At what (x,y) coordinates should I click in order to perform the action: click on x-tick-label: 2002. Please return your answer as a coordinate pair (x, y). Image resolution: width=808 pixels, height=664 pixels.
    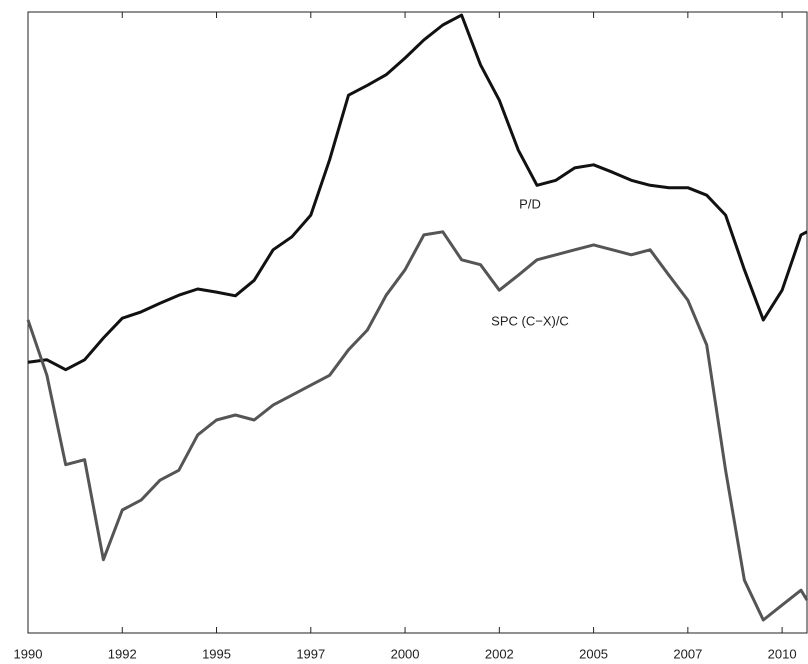
    Looking at the image, I should click on (499, 653).